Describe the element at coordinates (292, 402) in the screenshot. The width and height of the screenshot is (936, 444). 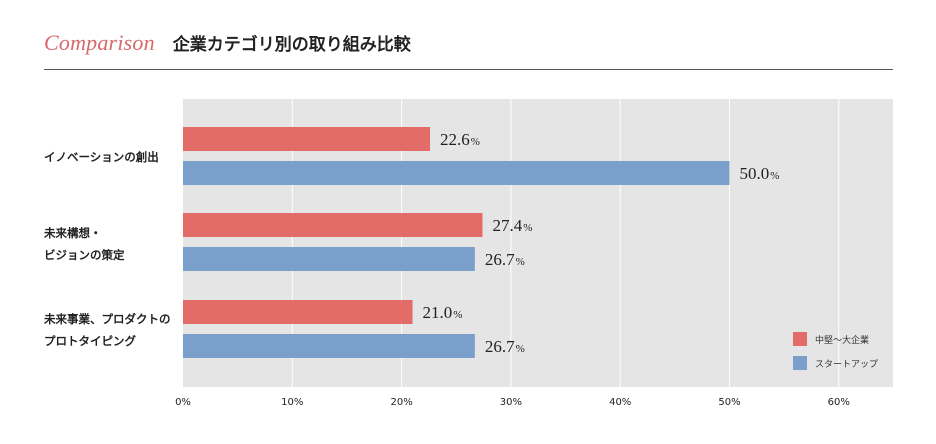
I see `x-tick-label: 10%` at that location.